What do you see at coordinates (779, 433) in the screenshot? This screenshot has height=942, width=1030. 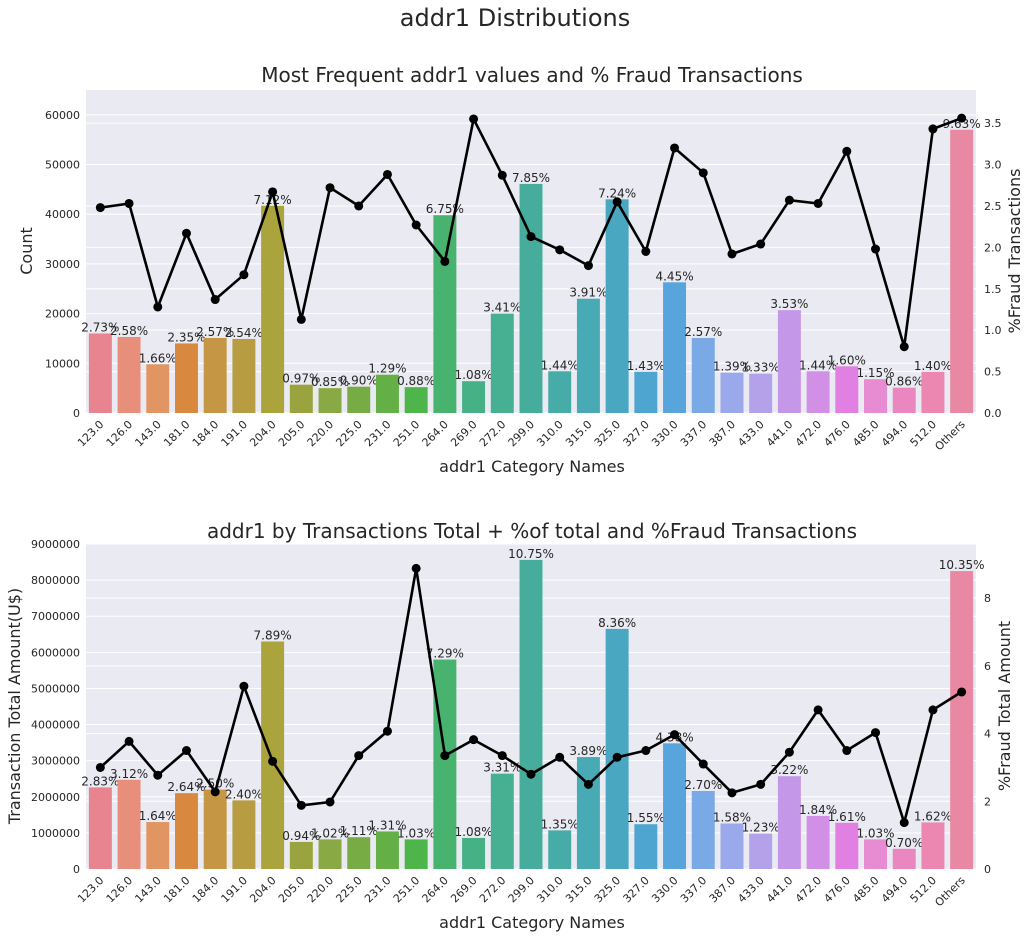 I see `x-tick-label: 441.0` at bounding box center [779, 433].